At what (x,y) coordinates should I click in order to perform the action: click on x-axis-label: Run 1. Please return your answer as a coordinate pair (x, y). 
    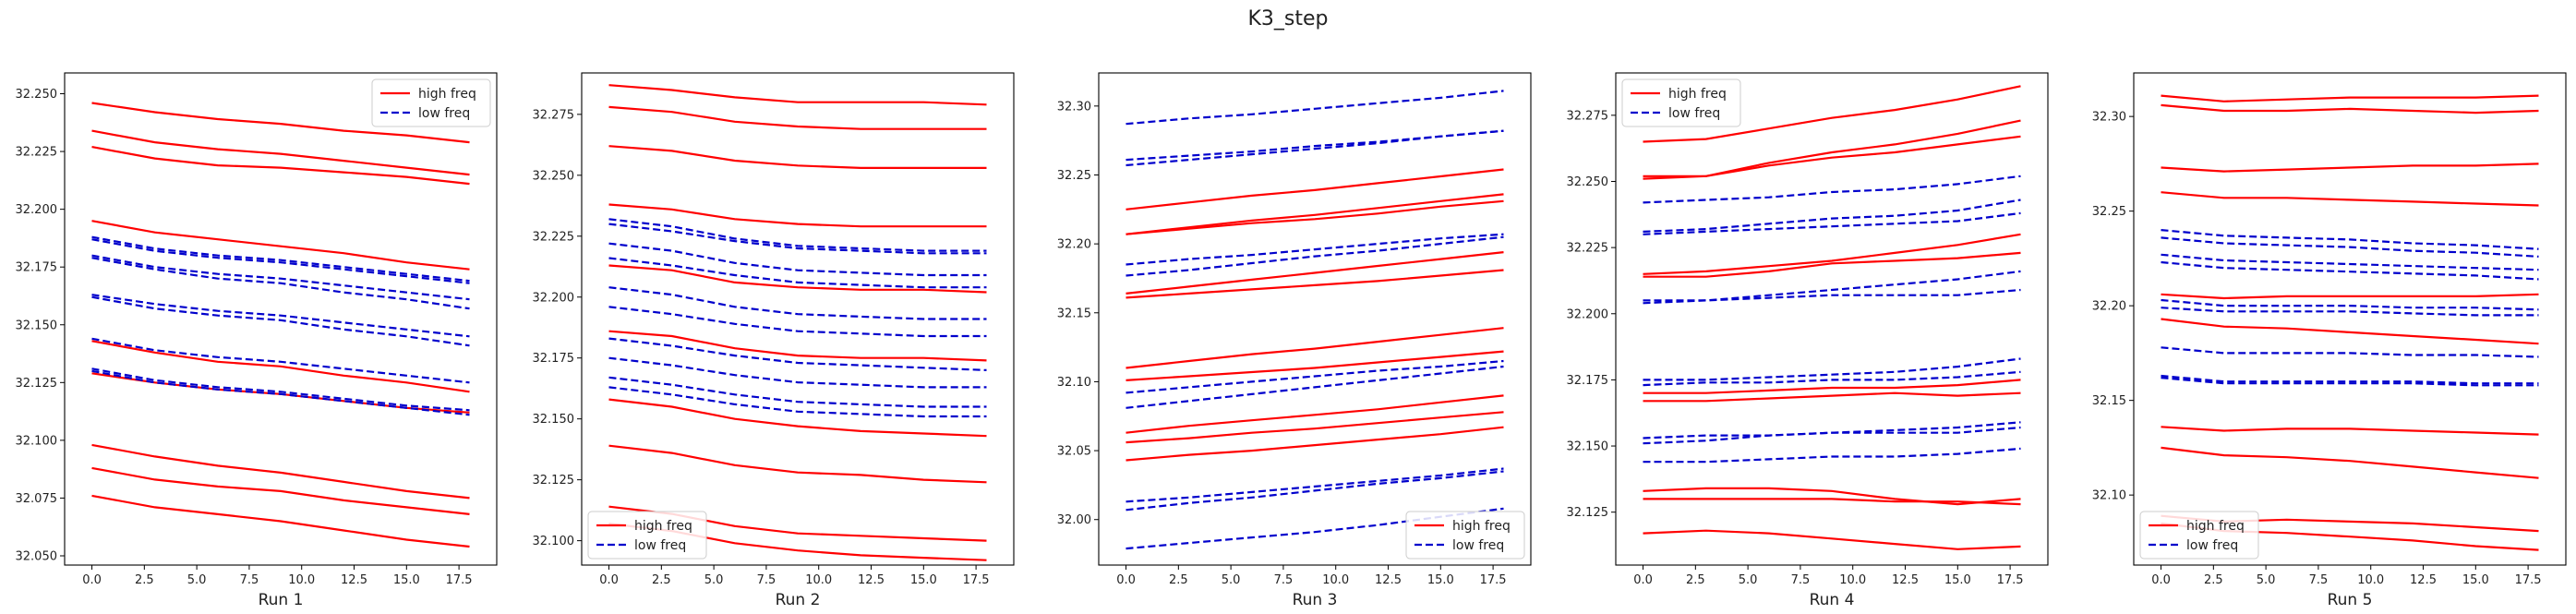
    Looking at the image, I should click on (281, 600).